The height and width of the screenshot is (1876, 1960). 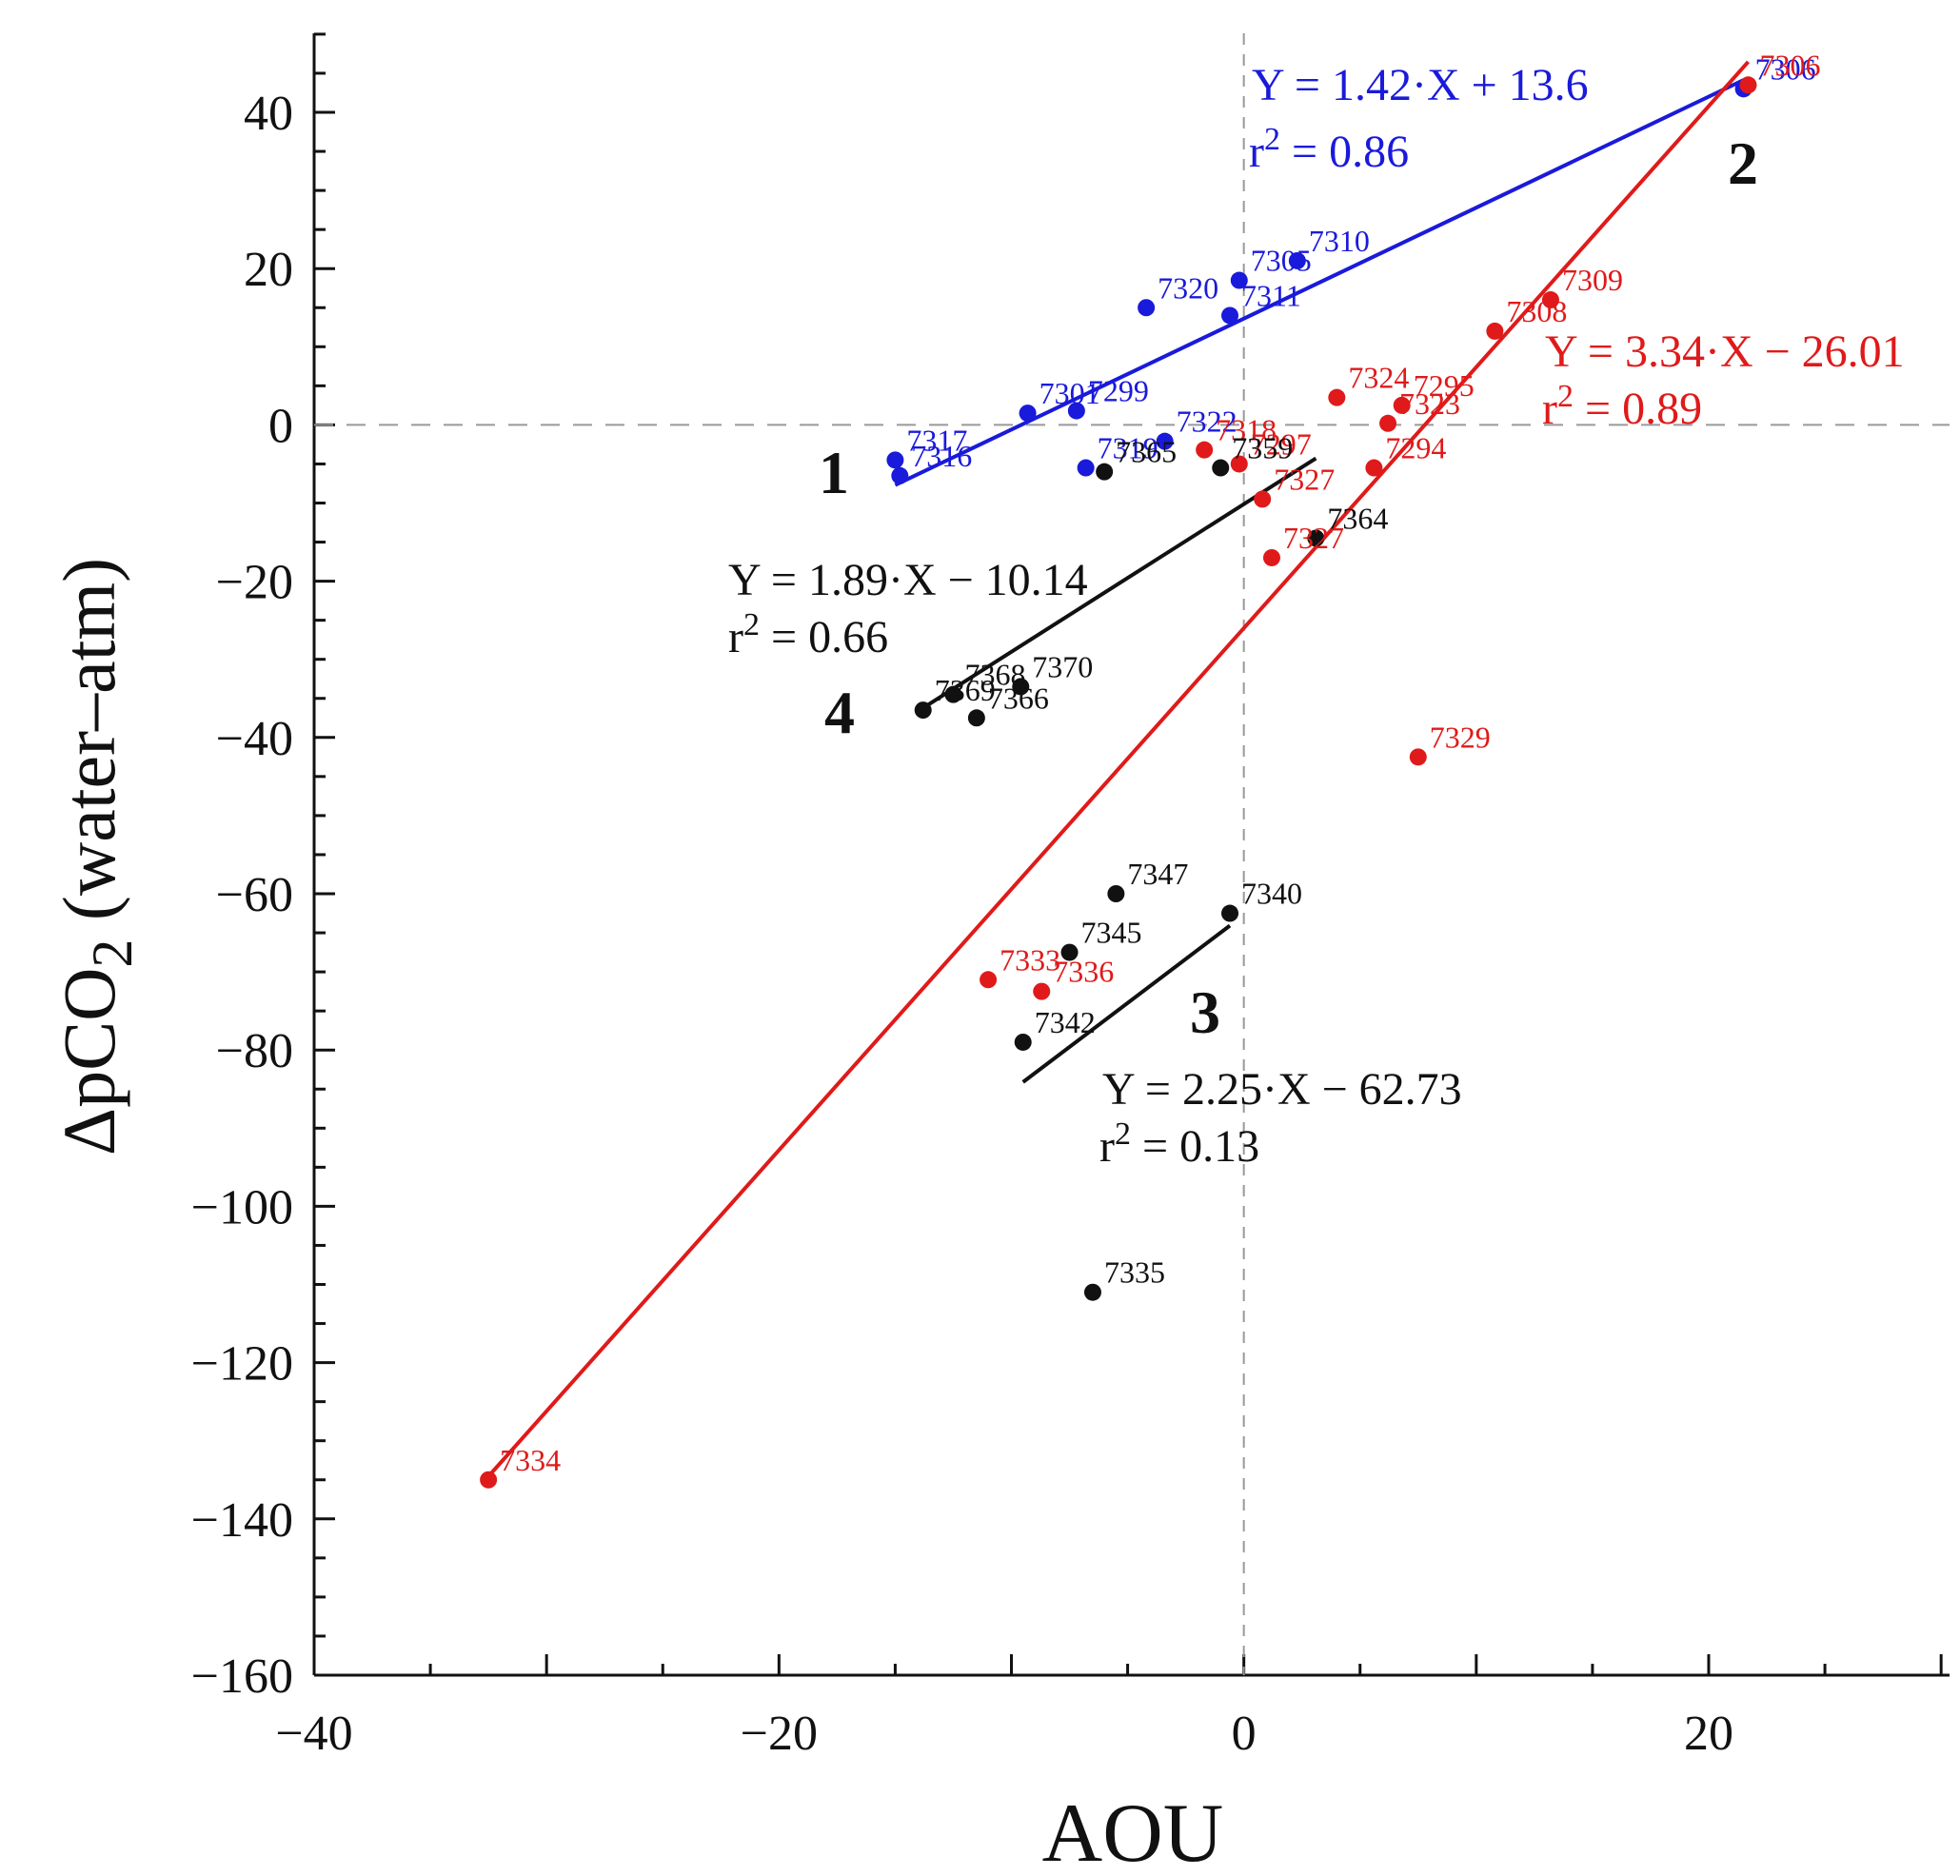 I want to click on point-label-7340: 7340, so click(x=1271, y=894).